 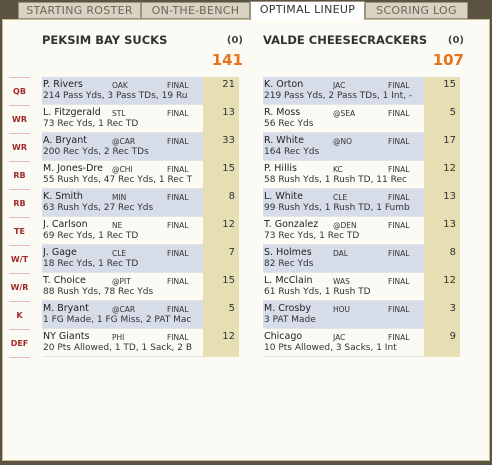 I want to click on opponent: WAS, so click(x=341, y=281).